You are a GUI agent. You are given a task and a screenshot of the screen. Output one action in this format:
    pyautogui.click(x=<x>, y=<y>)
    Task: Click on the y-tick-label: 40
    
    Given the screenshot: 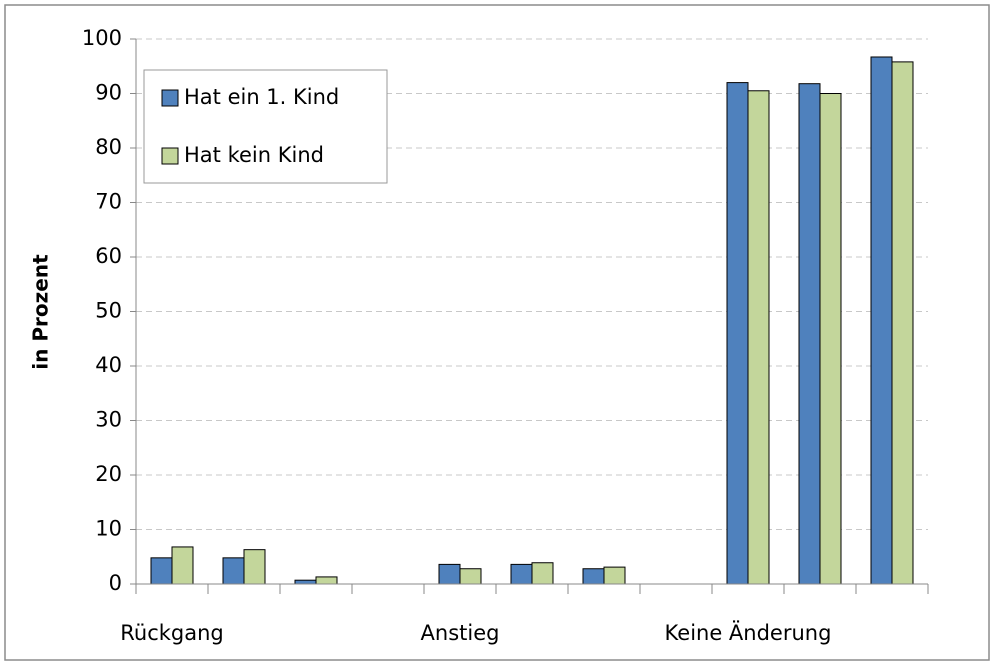 What is the action you would take?
    pyautogui.click(x=108, y=365)
    